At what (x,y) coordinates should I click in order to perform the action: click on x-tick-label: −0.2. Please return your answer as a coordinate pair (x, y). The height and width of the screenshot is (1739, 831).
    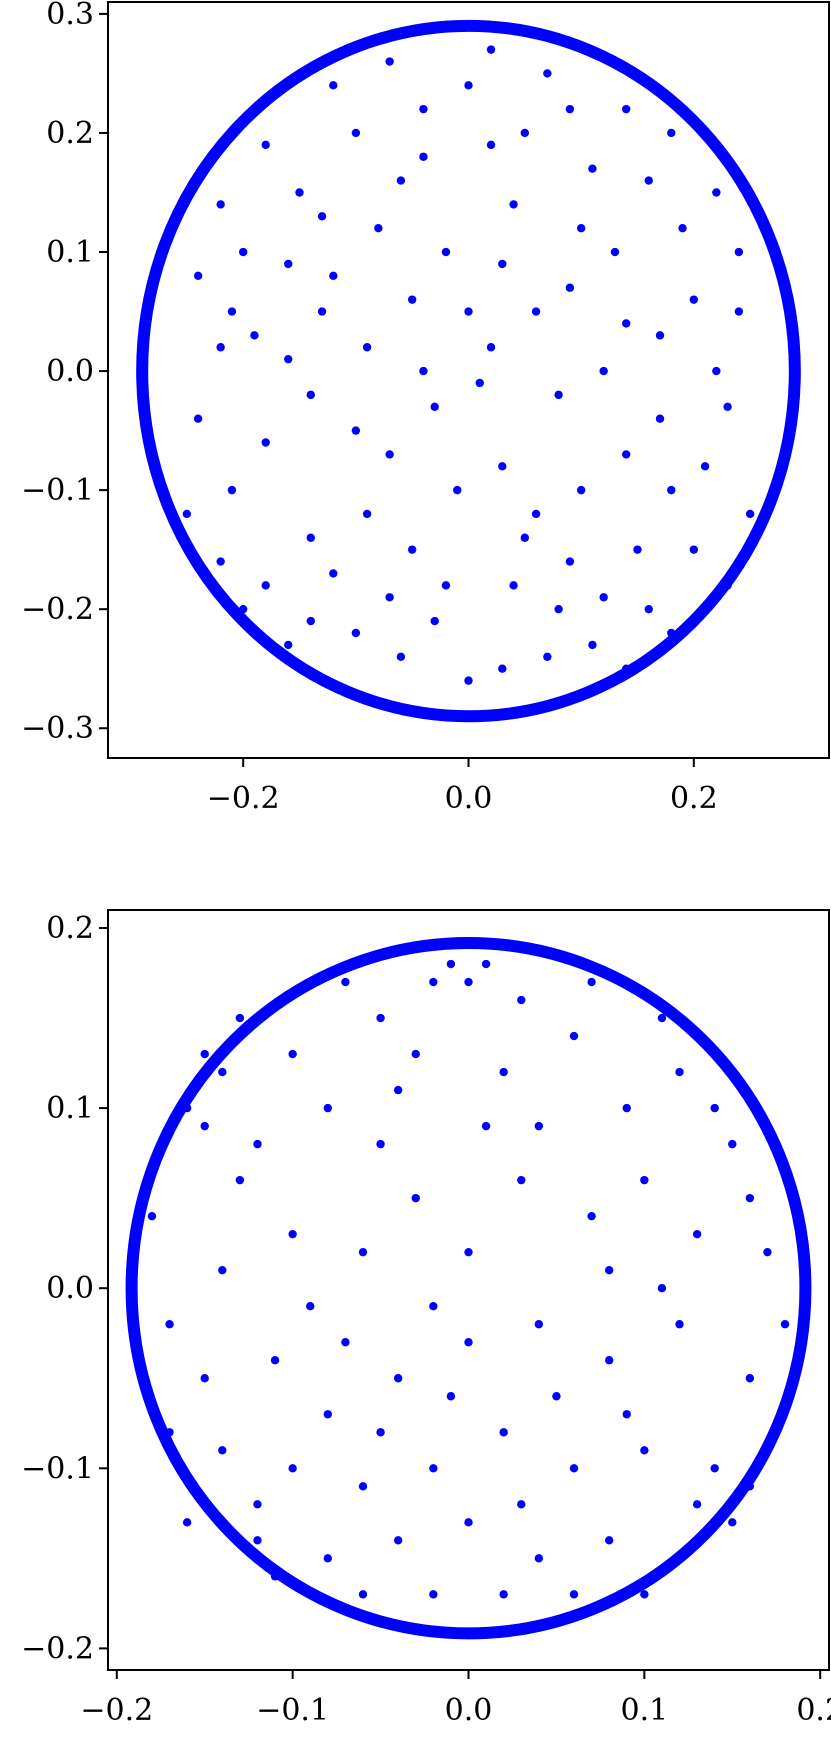
    Looking at the image, I should click on (116, 1710).